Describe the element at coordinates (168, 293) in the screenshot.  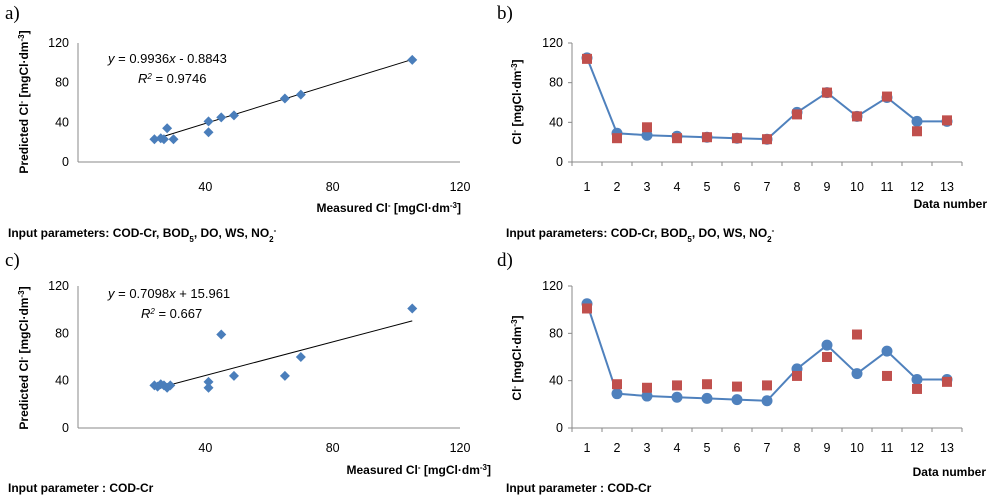
I see `regression-equation: y = 0.7098x + 15.961` at that location.